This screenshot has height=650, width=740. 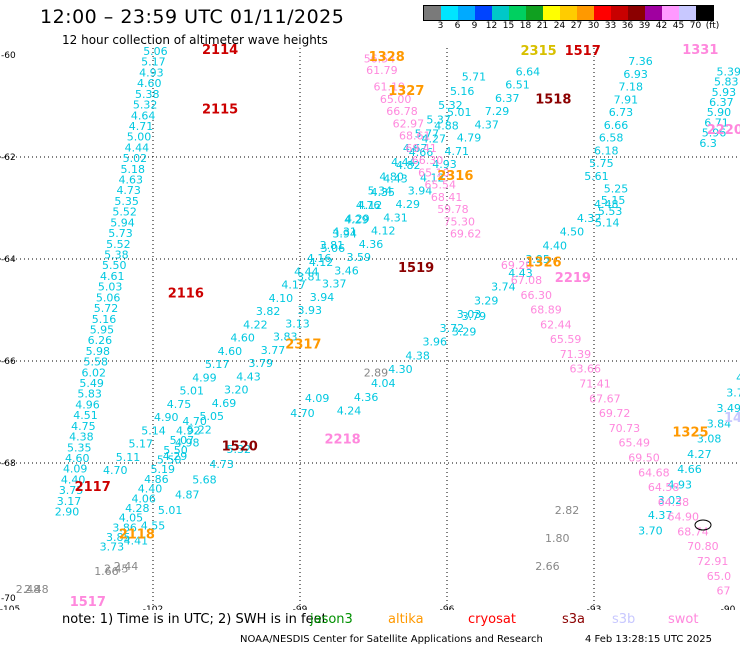 I want to click on wave-height-value: 6.73, so click(x=621, y=112).